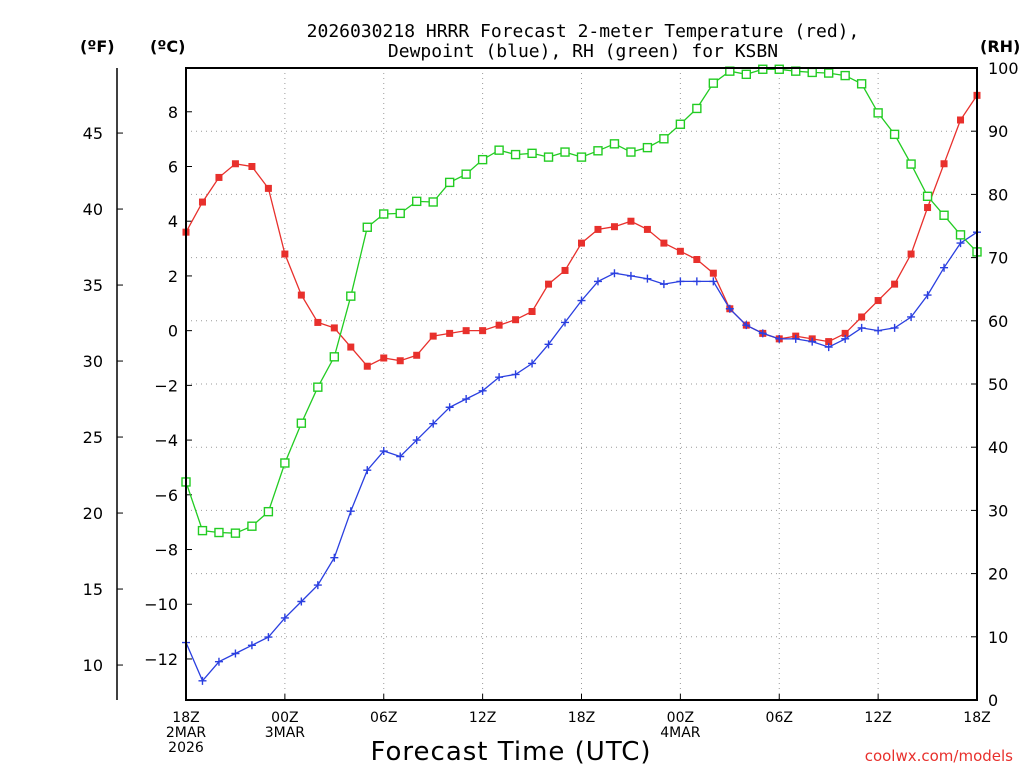 The image size is (1024, 768). What do you see at coordinates (161, 659) in the screenshot?
I see `celsius-tick-label: −12` at bounding box center [161, 659].